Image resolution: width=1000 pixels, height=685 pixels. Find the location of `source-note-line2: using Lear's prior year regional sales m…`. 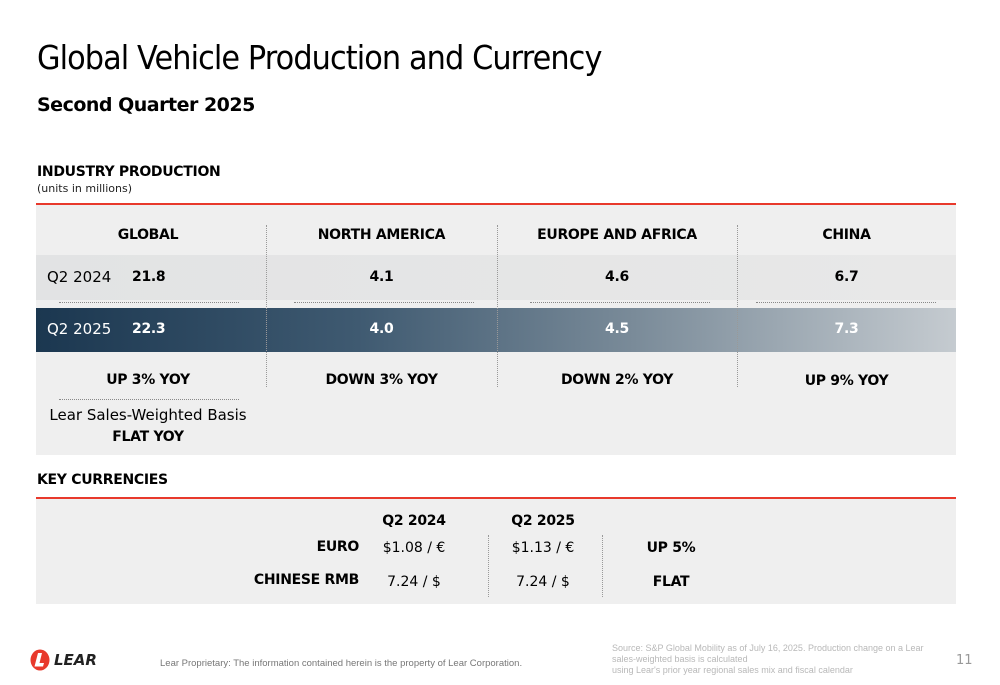

source-note-line2: using Lear's prior year regional sales m… is located at coordinates (732, 670).